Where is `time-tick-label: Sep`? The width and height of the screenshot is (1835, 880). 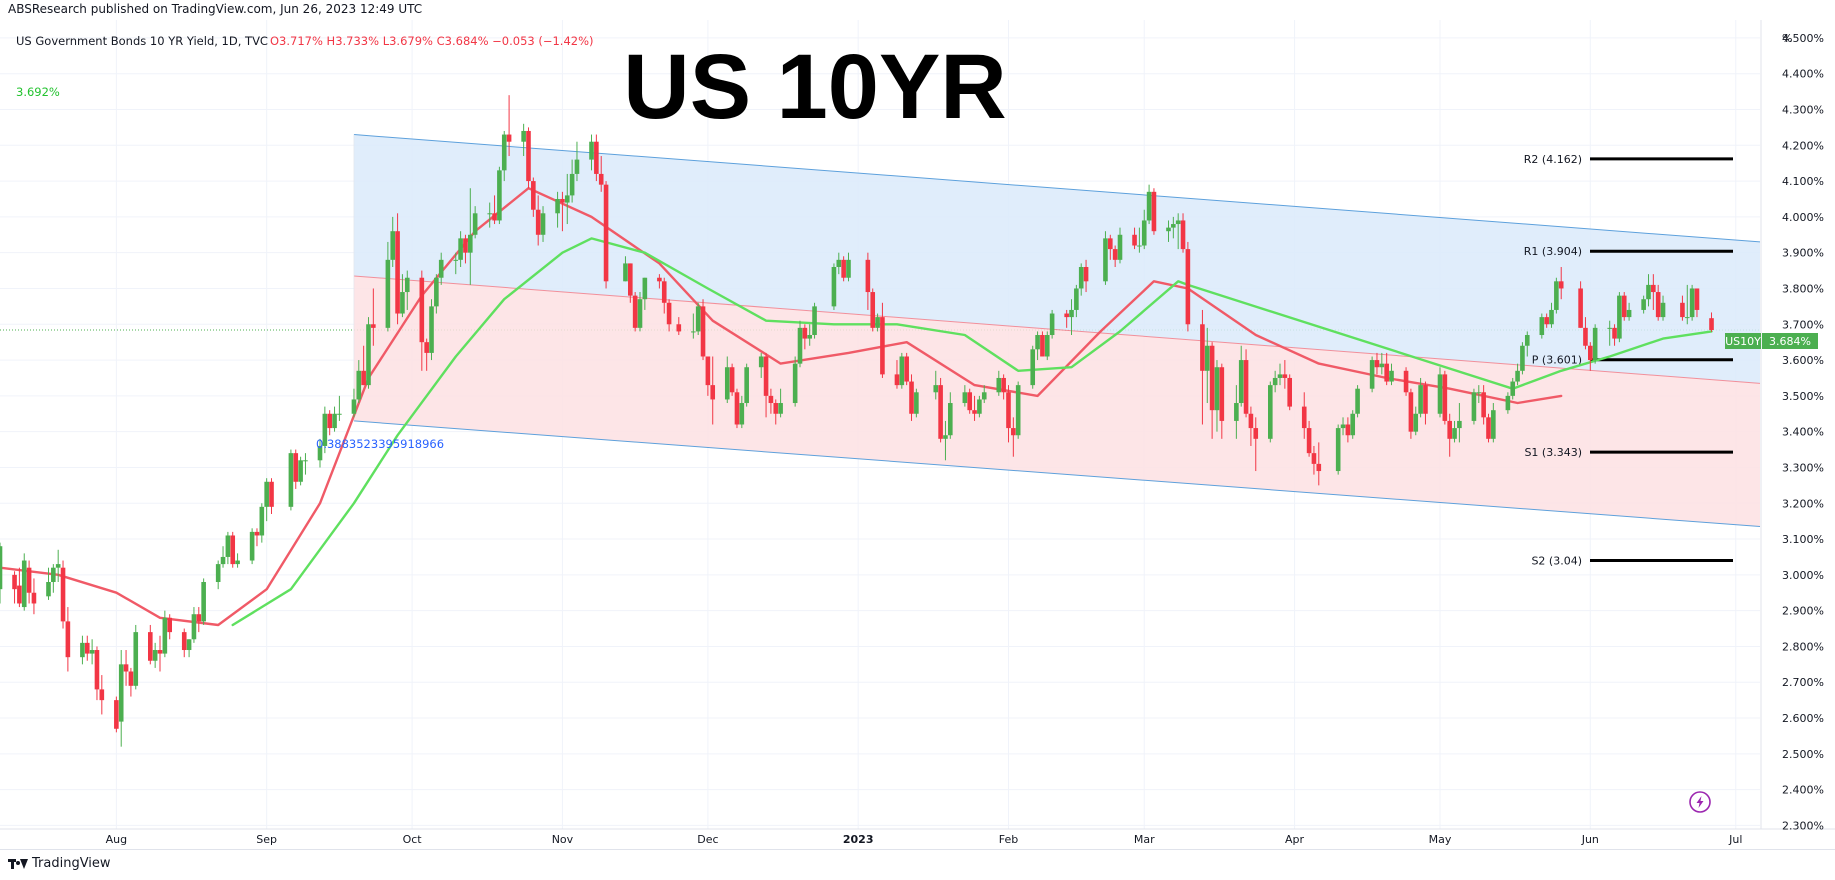 time-tick-label: Sep is located at coordinates (266, 839).